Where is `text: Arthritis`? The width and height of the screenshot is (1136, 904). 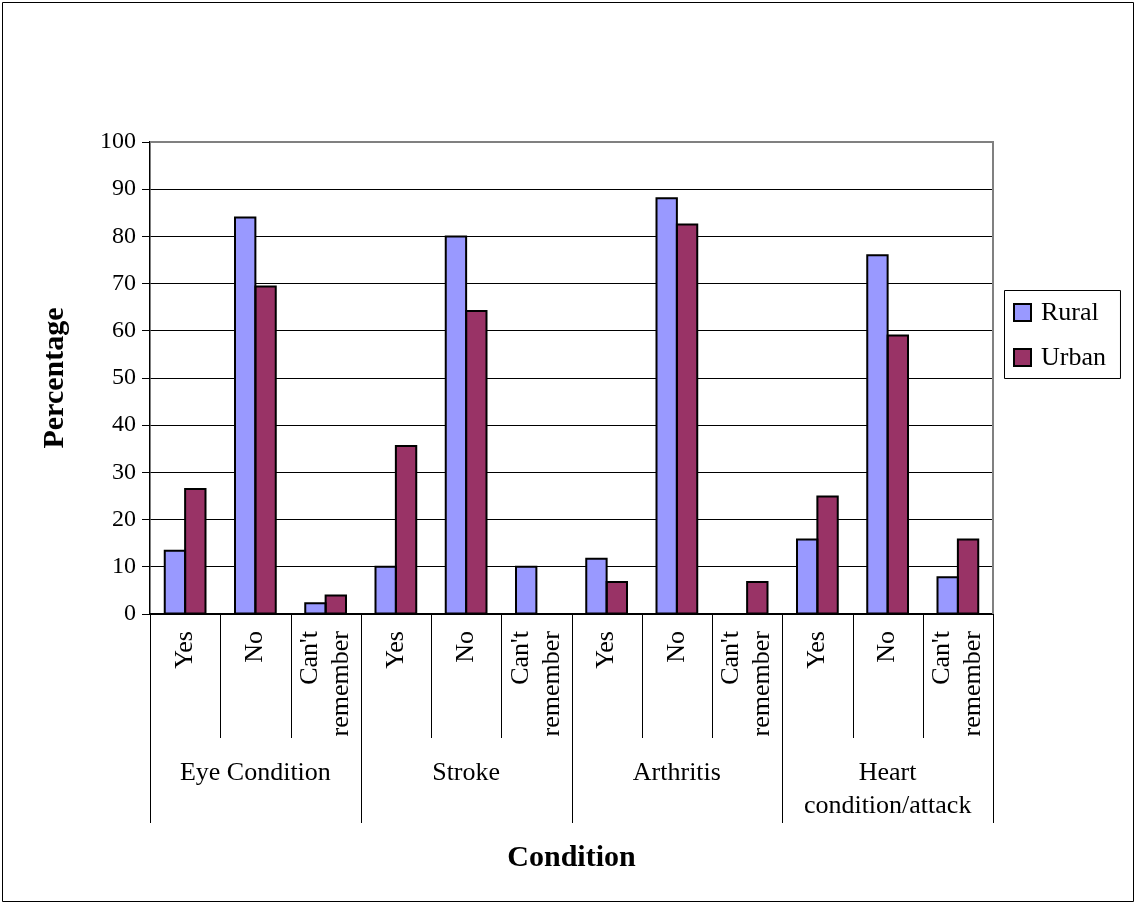 text: Arthritis is located at coordinates (676, 771).